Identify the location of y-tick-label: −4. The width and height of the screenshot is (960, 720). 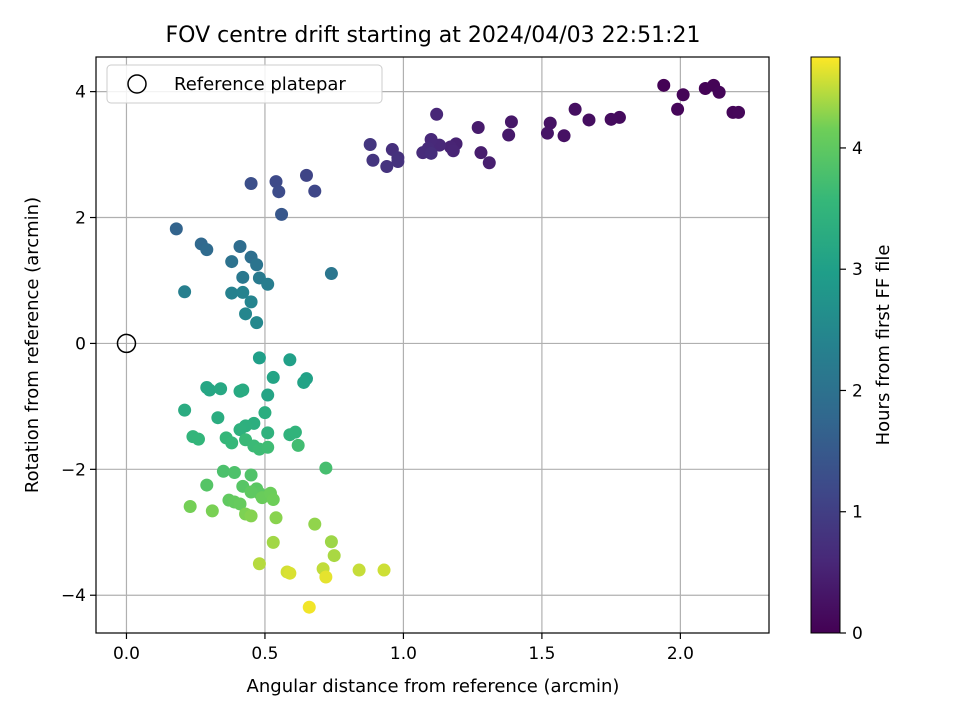
(73, 596).